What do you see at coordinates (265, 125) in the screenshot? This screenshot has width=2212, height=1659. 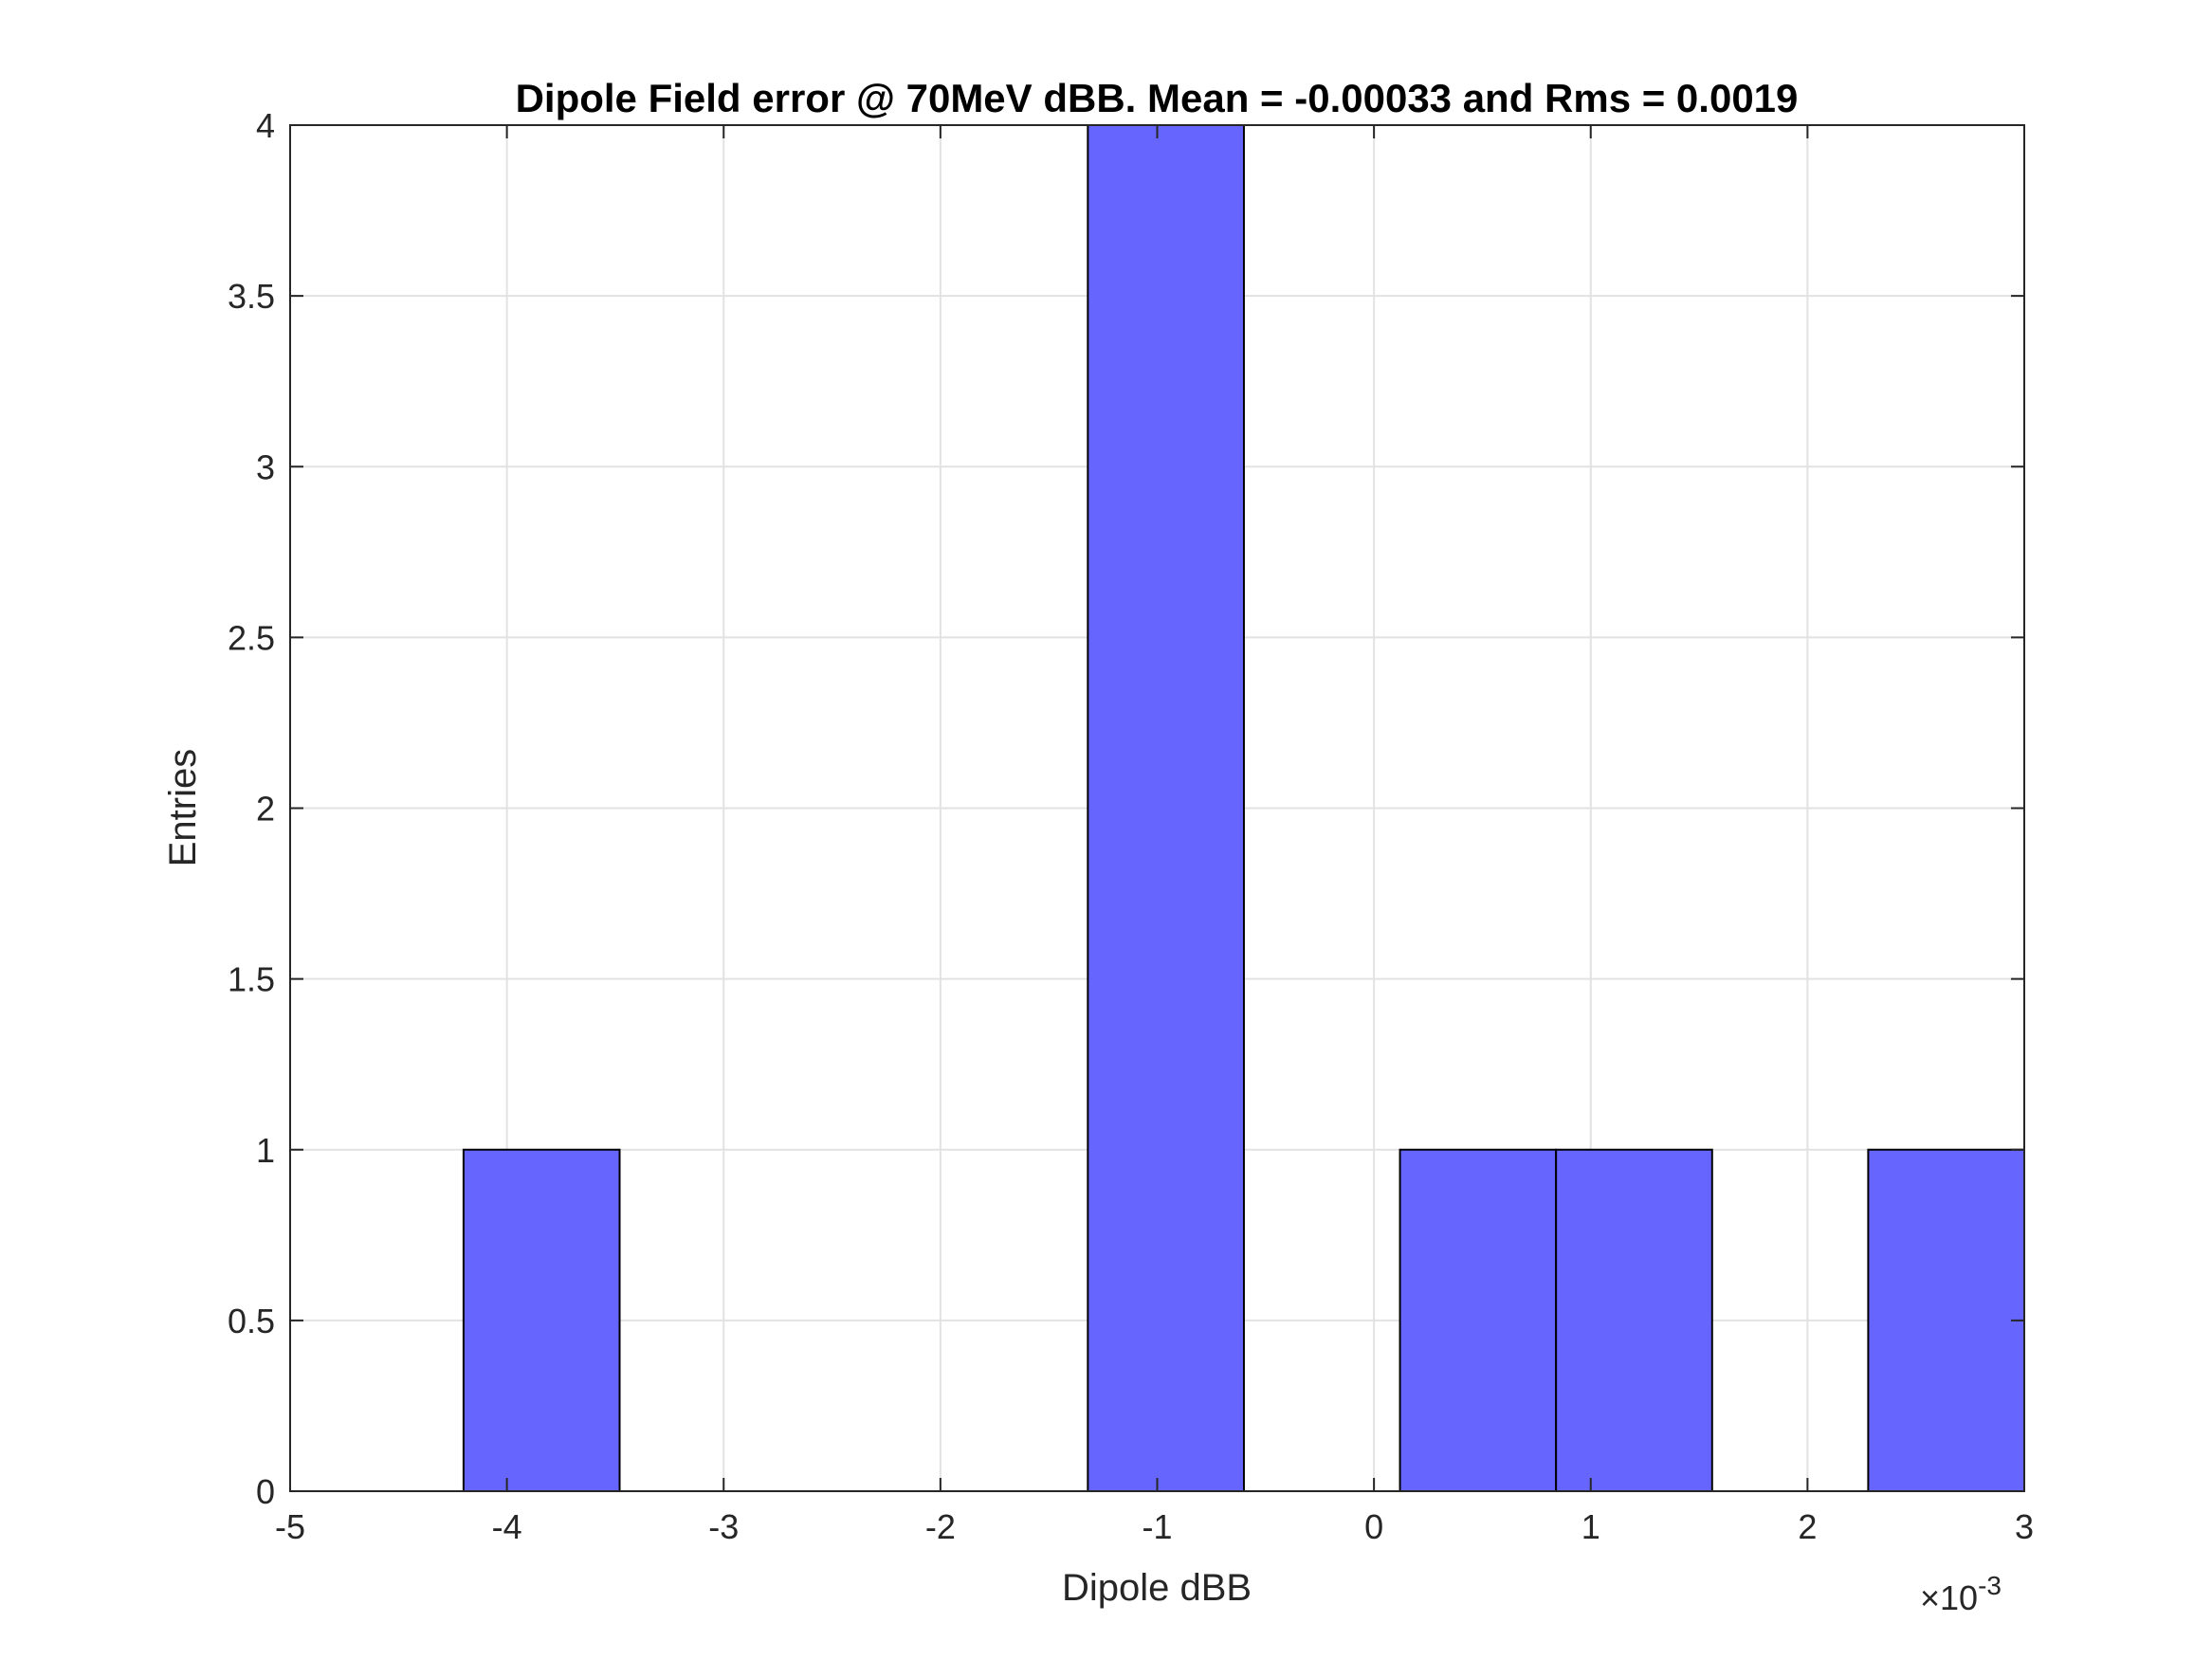 I see `y-tick-label: 4` at bounding box center [265, 125].